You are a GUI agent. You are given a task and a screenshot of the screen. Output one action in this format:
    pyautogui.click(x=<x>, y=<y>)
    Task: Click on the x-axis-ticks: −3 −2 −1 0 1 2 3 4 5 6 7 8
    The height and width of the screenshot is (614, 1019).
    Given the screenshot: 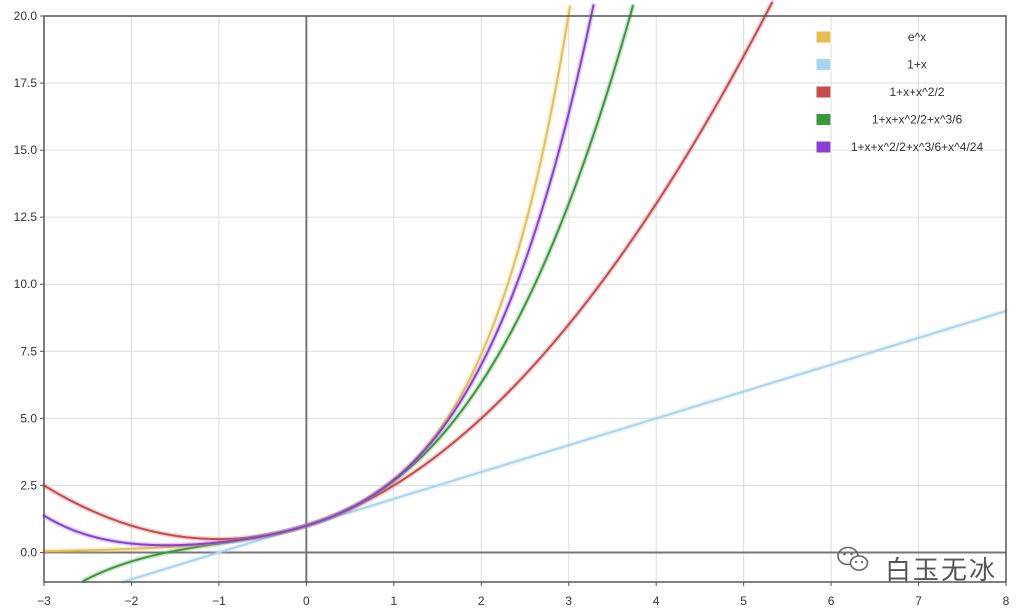 What is the action you would take?
    pyautogui.click(x=523, y=595)
    